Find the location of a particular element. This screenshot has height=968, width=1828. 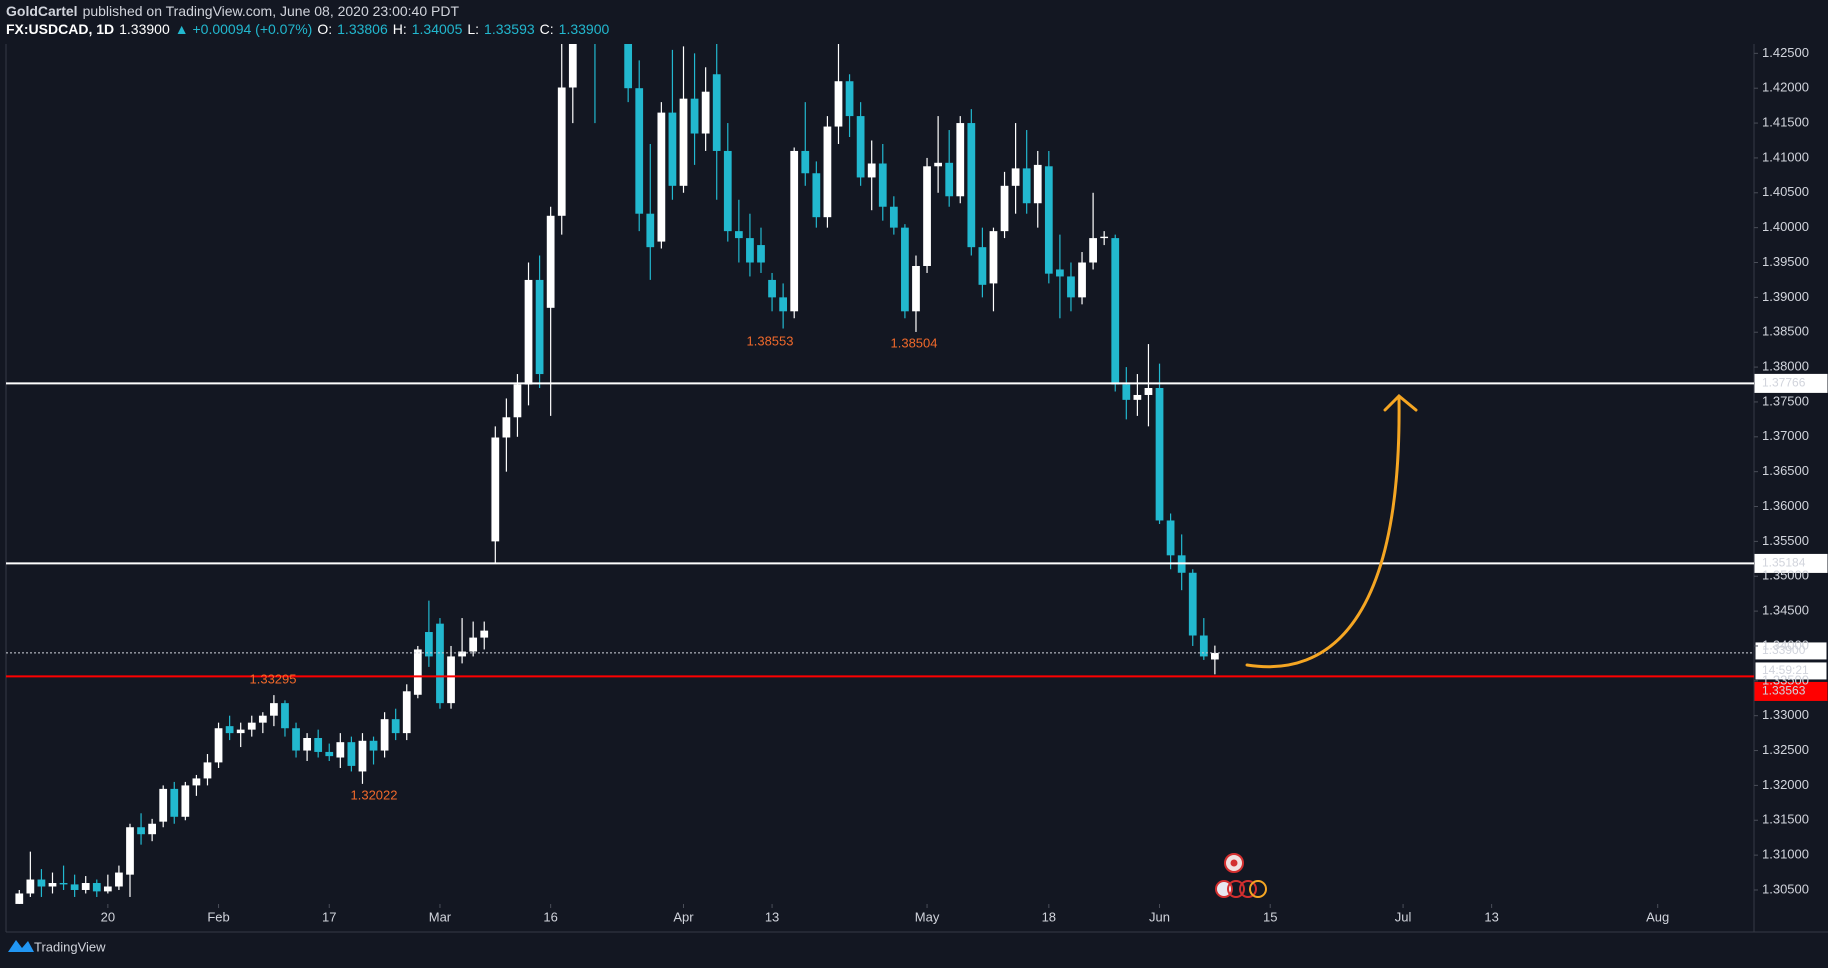

y-tick-label: 1.37000 is located at coordinates (1785, 435).